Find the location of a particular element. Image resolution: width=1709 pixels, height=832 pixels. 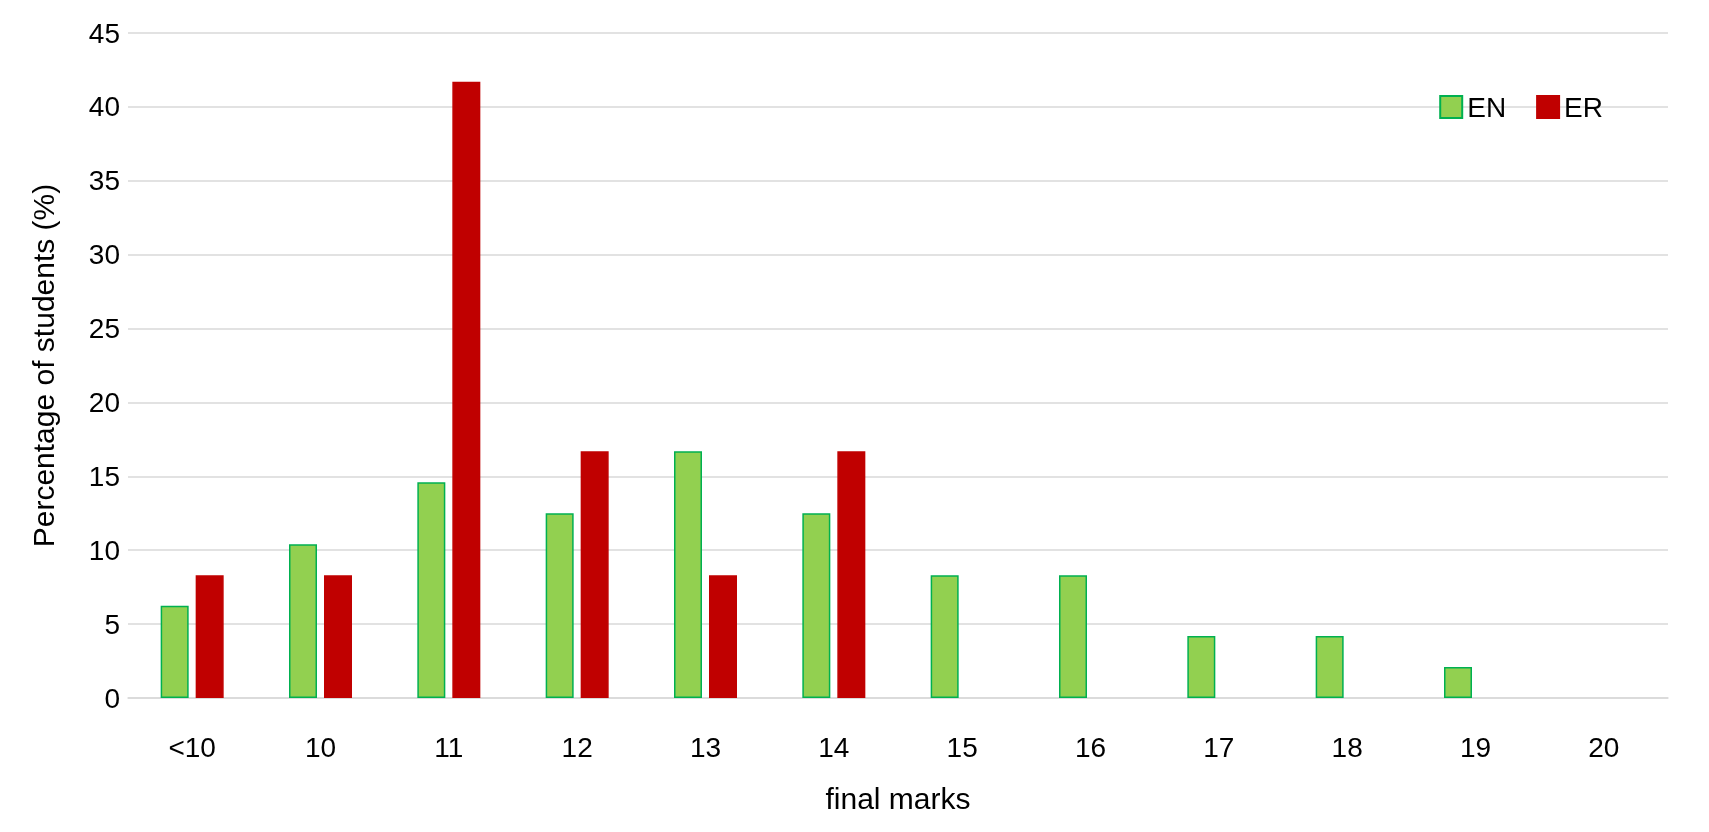

y-tick-label: 20 is located at coordinates (104, 402).